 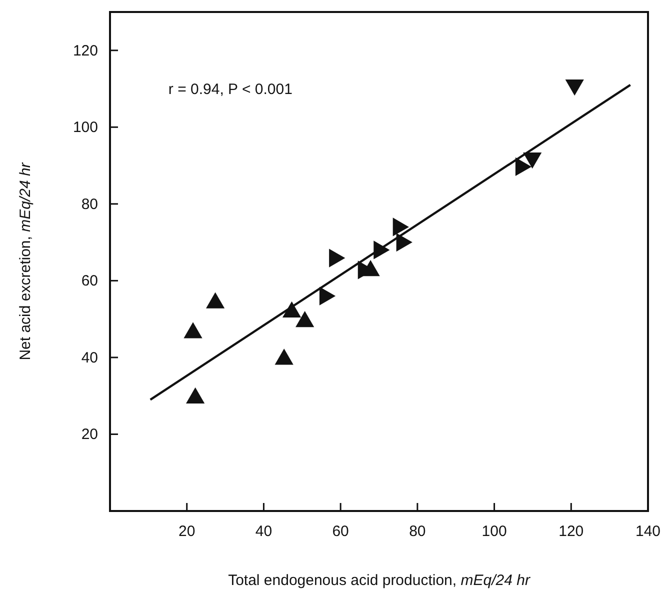 I want to click on x-tick-label: 20, so click(x=187, y=531).